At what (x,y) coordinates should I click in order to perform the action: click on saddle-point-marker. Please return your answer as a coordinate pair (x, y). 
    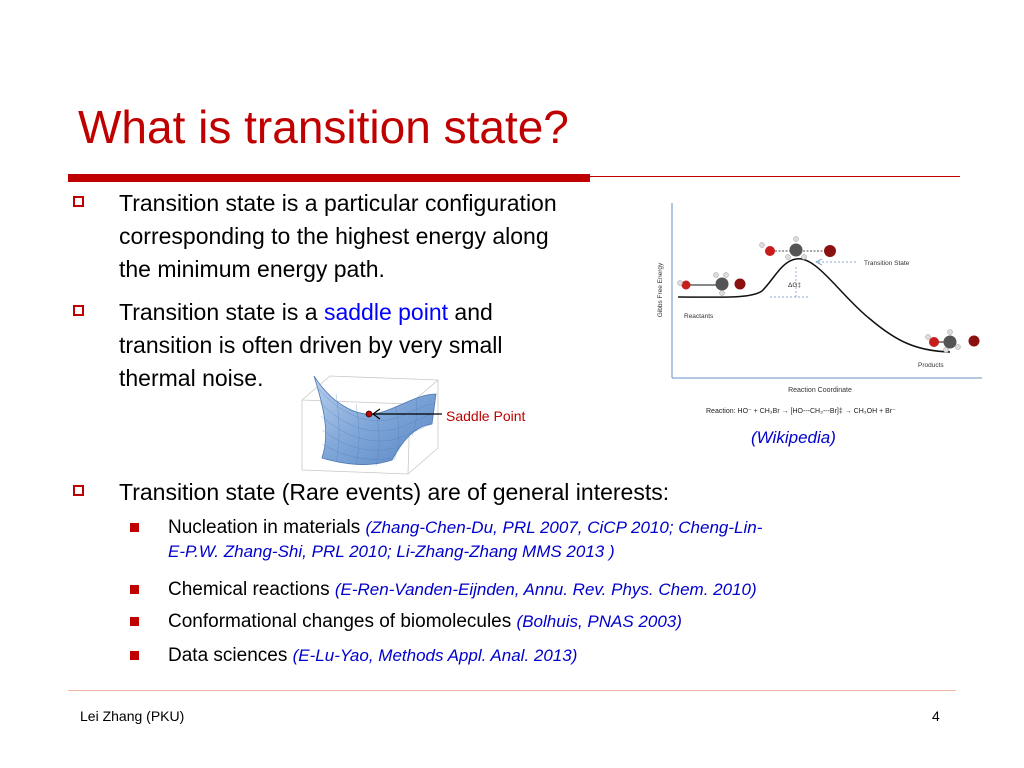
    Looking at the image, I should click on (369, 414).